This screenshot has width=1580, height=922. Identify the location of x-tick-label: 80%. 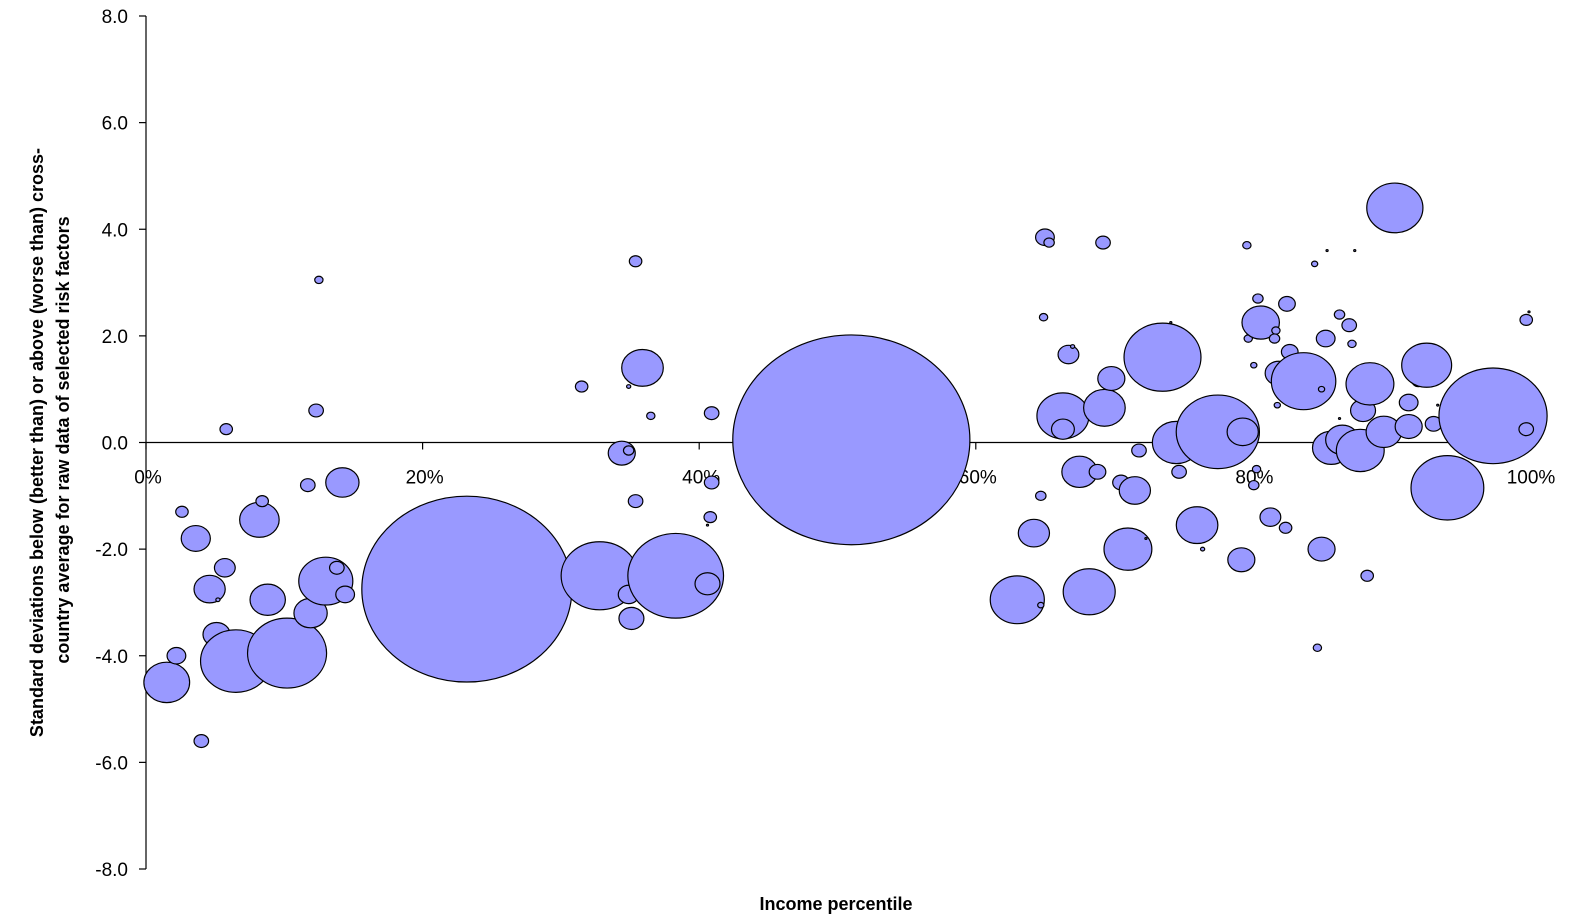
(1254, 478).